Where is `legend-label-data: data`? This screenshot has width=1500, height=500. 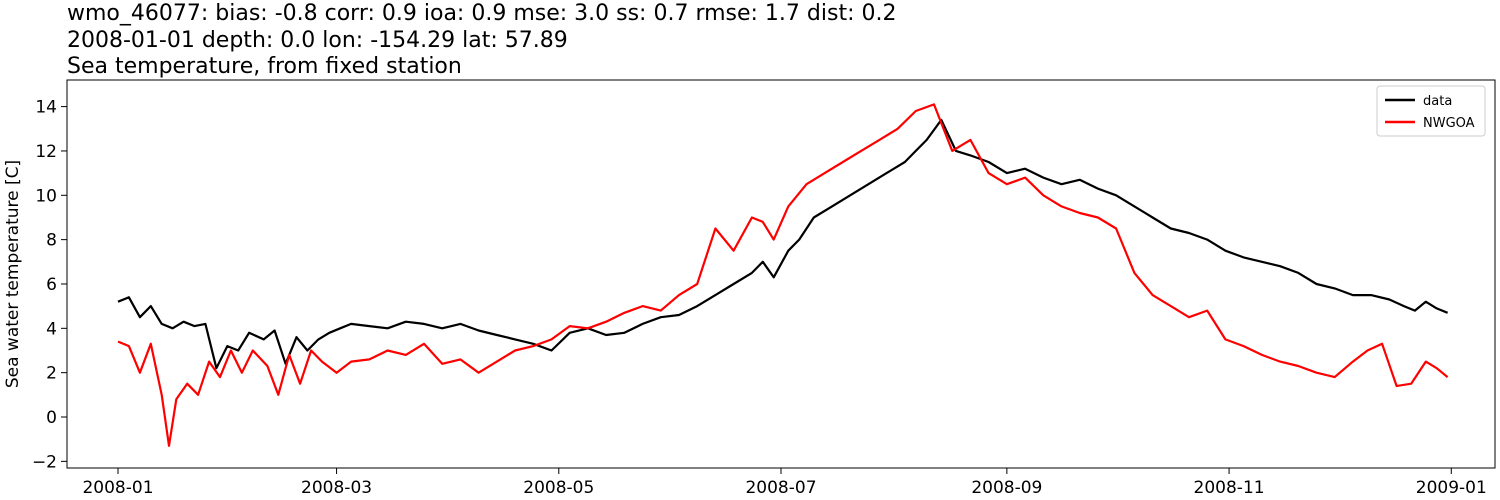
legend-label-data: data is located at coordinates (1437, 101).